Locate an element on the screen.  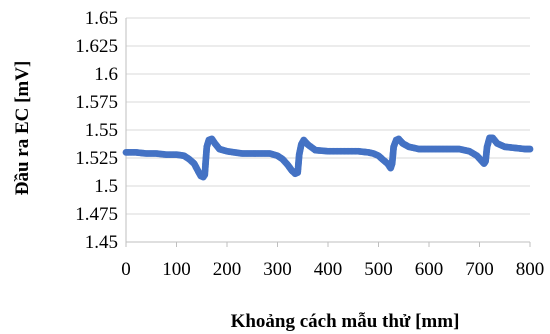
y-tick-label: 1.45 is located at coordinates (101, 242).